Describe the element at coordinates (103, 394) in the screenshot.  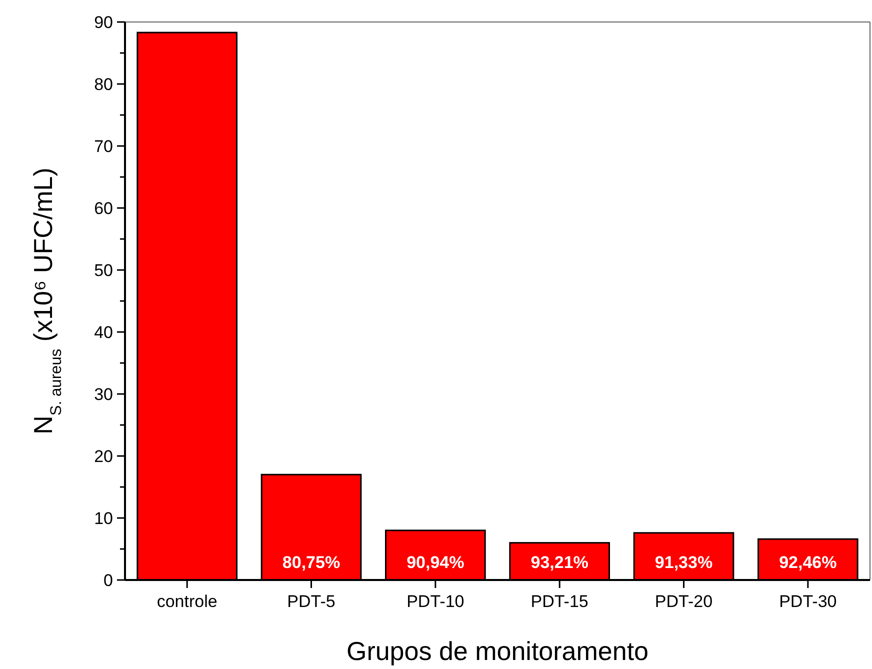
I see `y-tick-label: 30` at that location.